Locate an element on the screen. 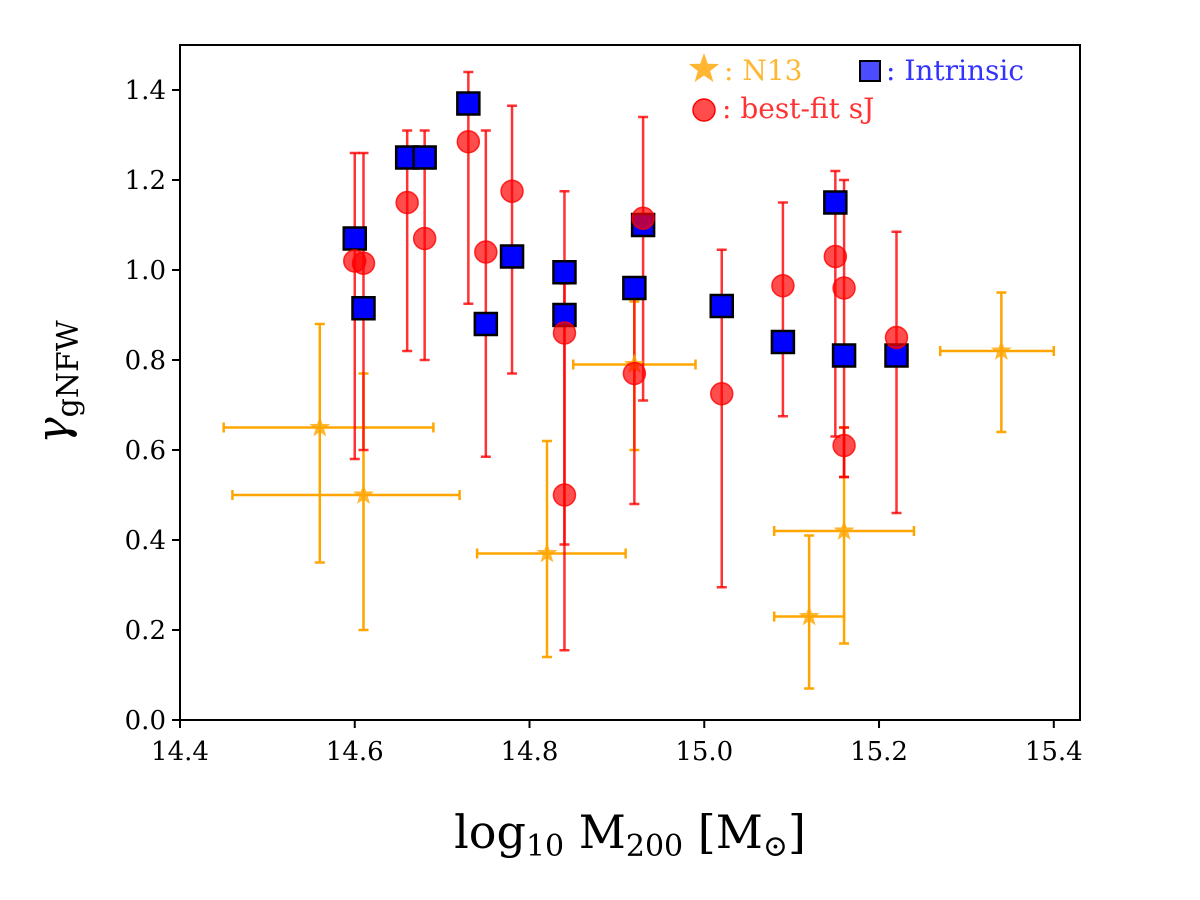 The width and height of the screenshot is (1200, 900). legend-label-n13: : N13 is located at coordinates (763, 70).